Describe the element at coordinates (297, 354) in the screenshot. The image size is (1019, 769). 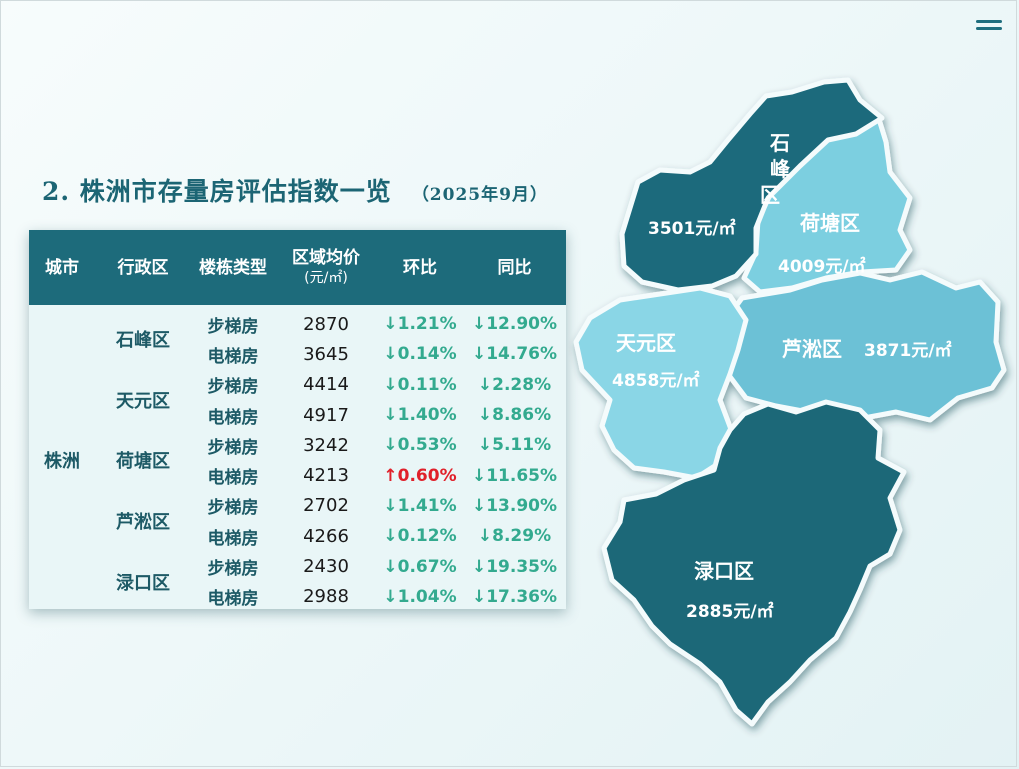
I see `table-row: 电梯房 3645 ↓0.14% ↓14.76%` at that location.